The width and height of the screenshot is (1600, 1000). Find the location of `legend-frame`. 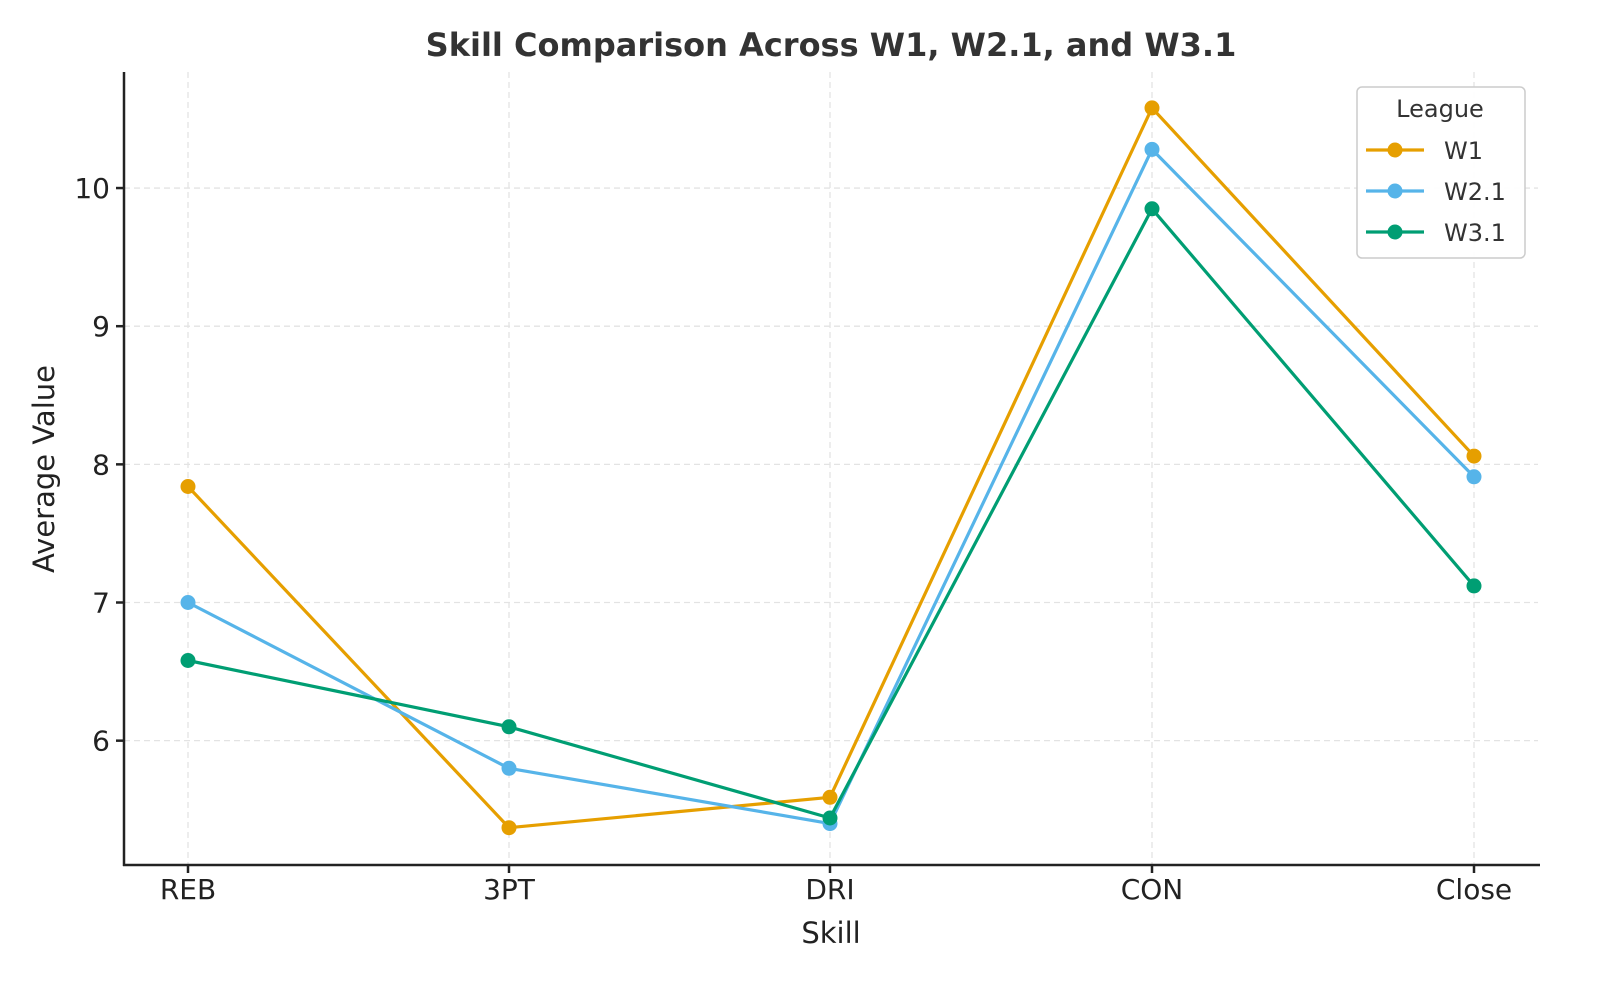

legend-frame is located at coordinates (1441, 172).